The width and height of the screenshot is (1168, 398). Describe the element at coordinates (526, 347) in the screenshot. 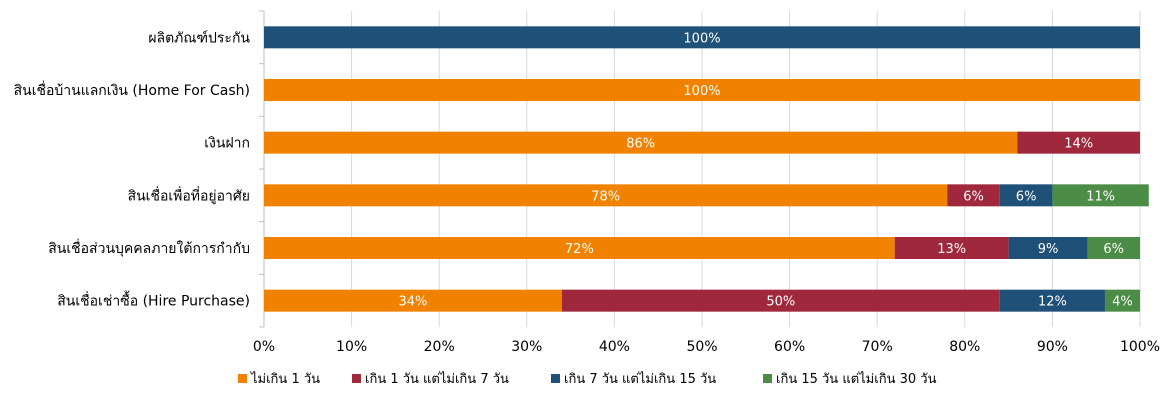

I see `x-tick-label: 30%` at that location.